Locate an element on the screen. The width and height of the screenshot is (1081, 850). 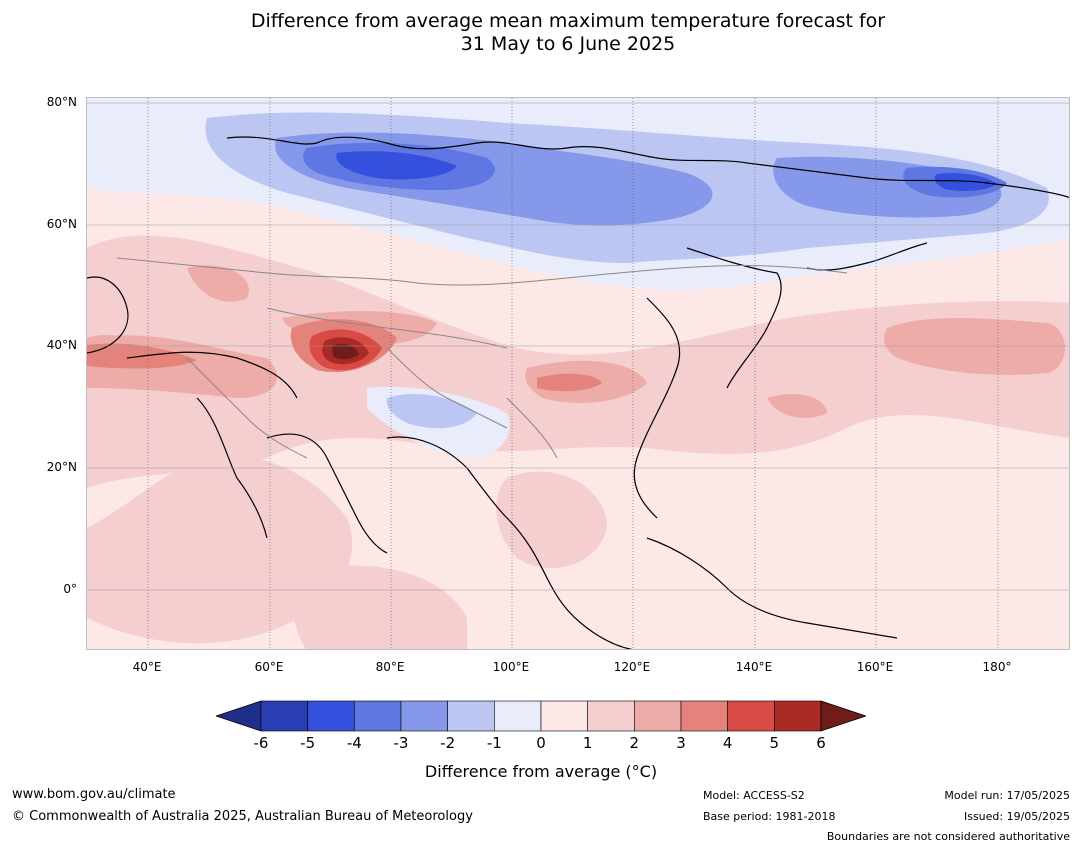
colorbar-tick-label: 4 is located at coordinates (727, 743).